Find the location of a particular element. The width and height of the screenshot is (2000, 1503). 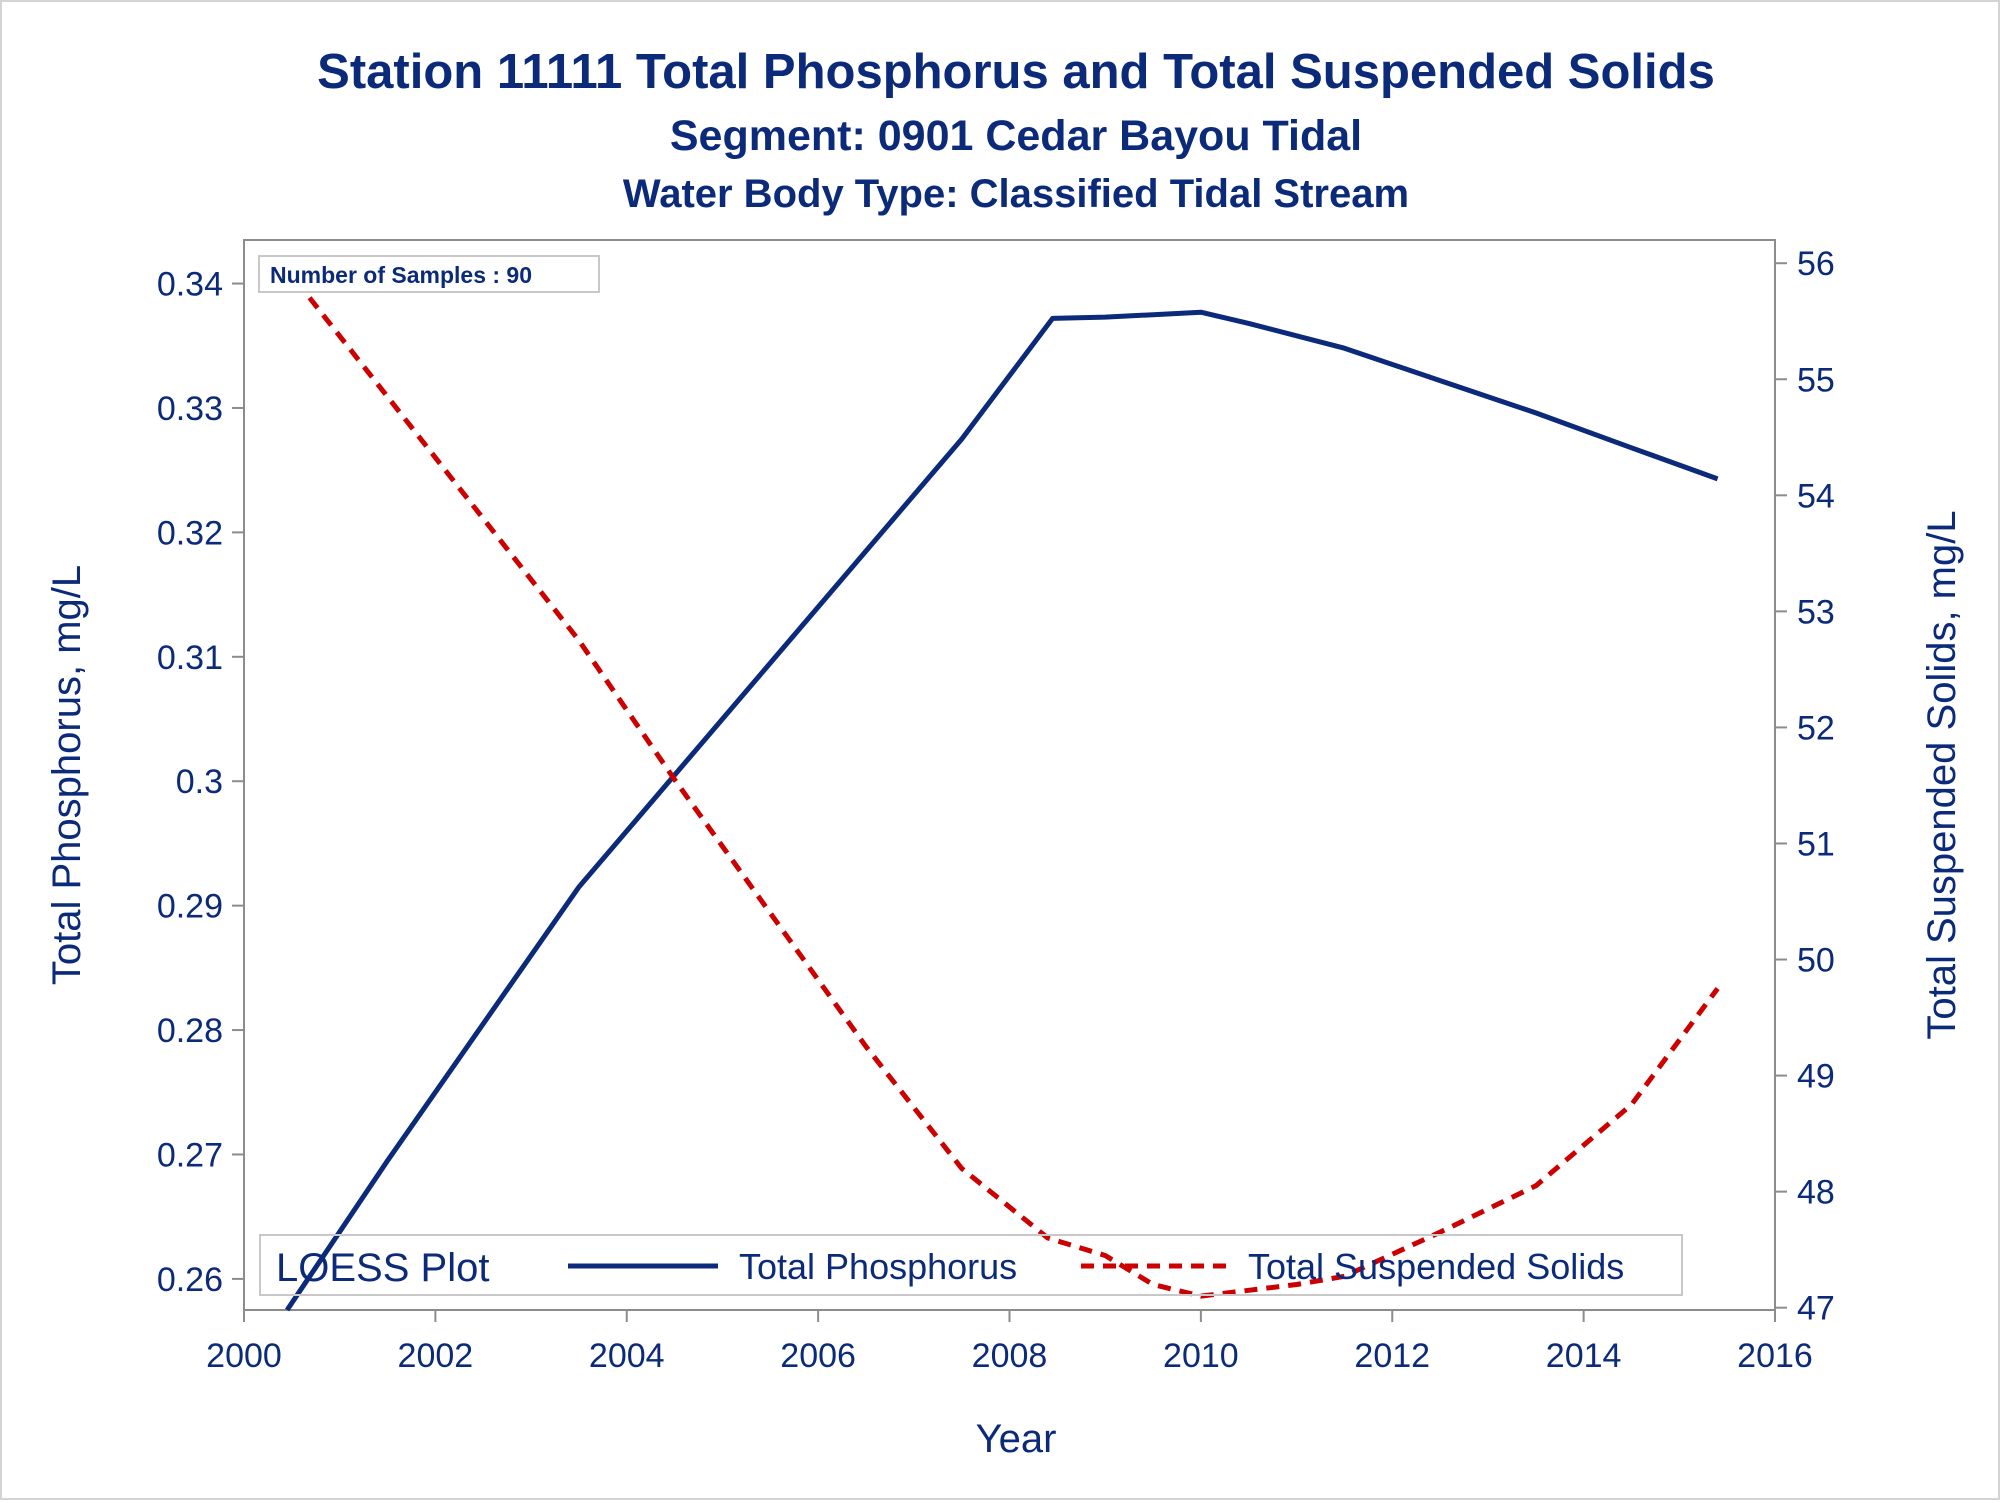

sample-count-note: Number of Samples : 90 is located at coordinates (429, 274).